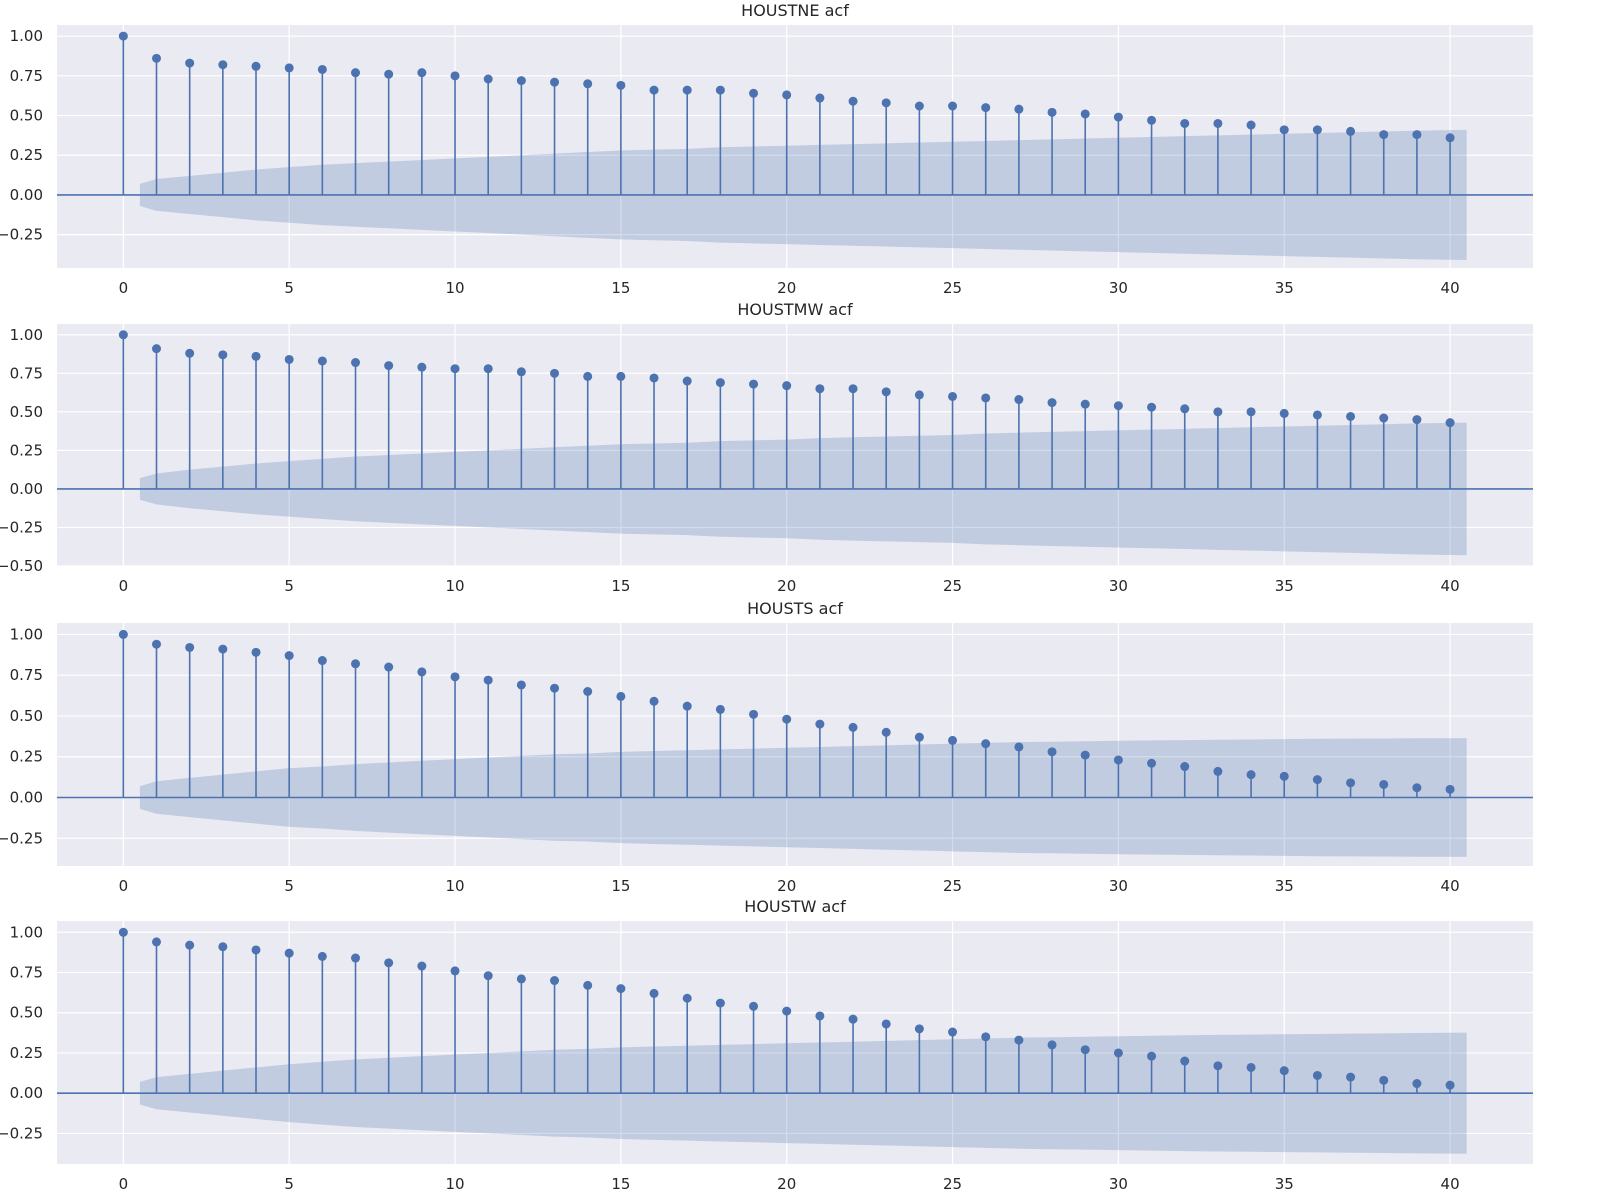 This screenshot has width=1600, height=1200. I want to click on y-tick-label: −0.50, so click(21, 566).